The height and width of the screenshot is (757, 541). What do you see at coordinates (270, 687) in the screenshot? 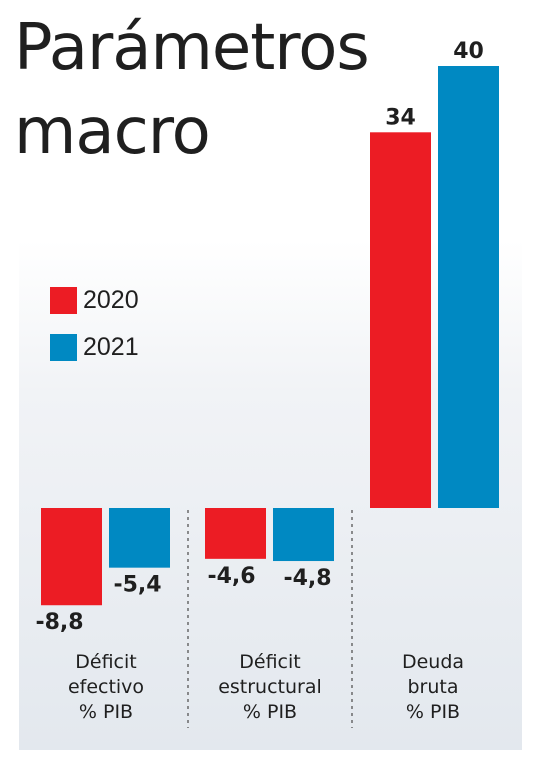
I see `category-label-2-line-2: estructural` at bounding box center [270, 687].